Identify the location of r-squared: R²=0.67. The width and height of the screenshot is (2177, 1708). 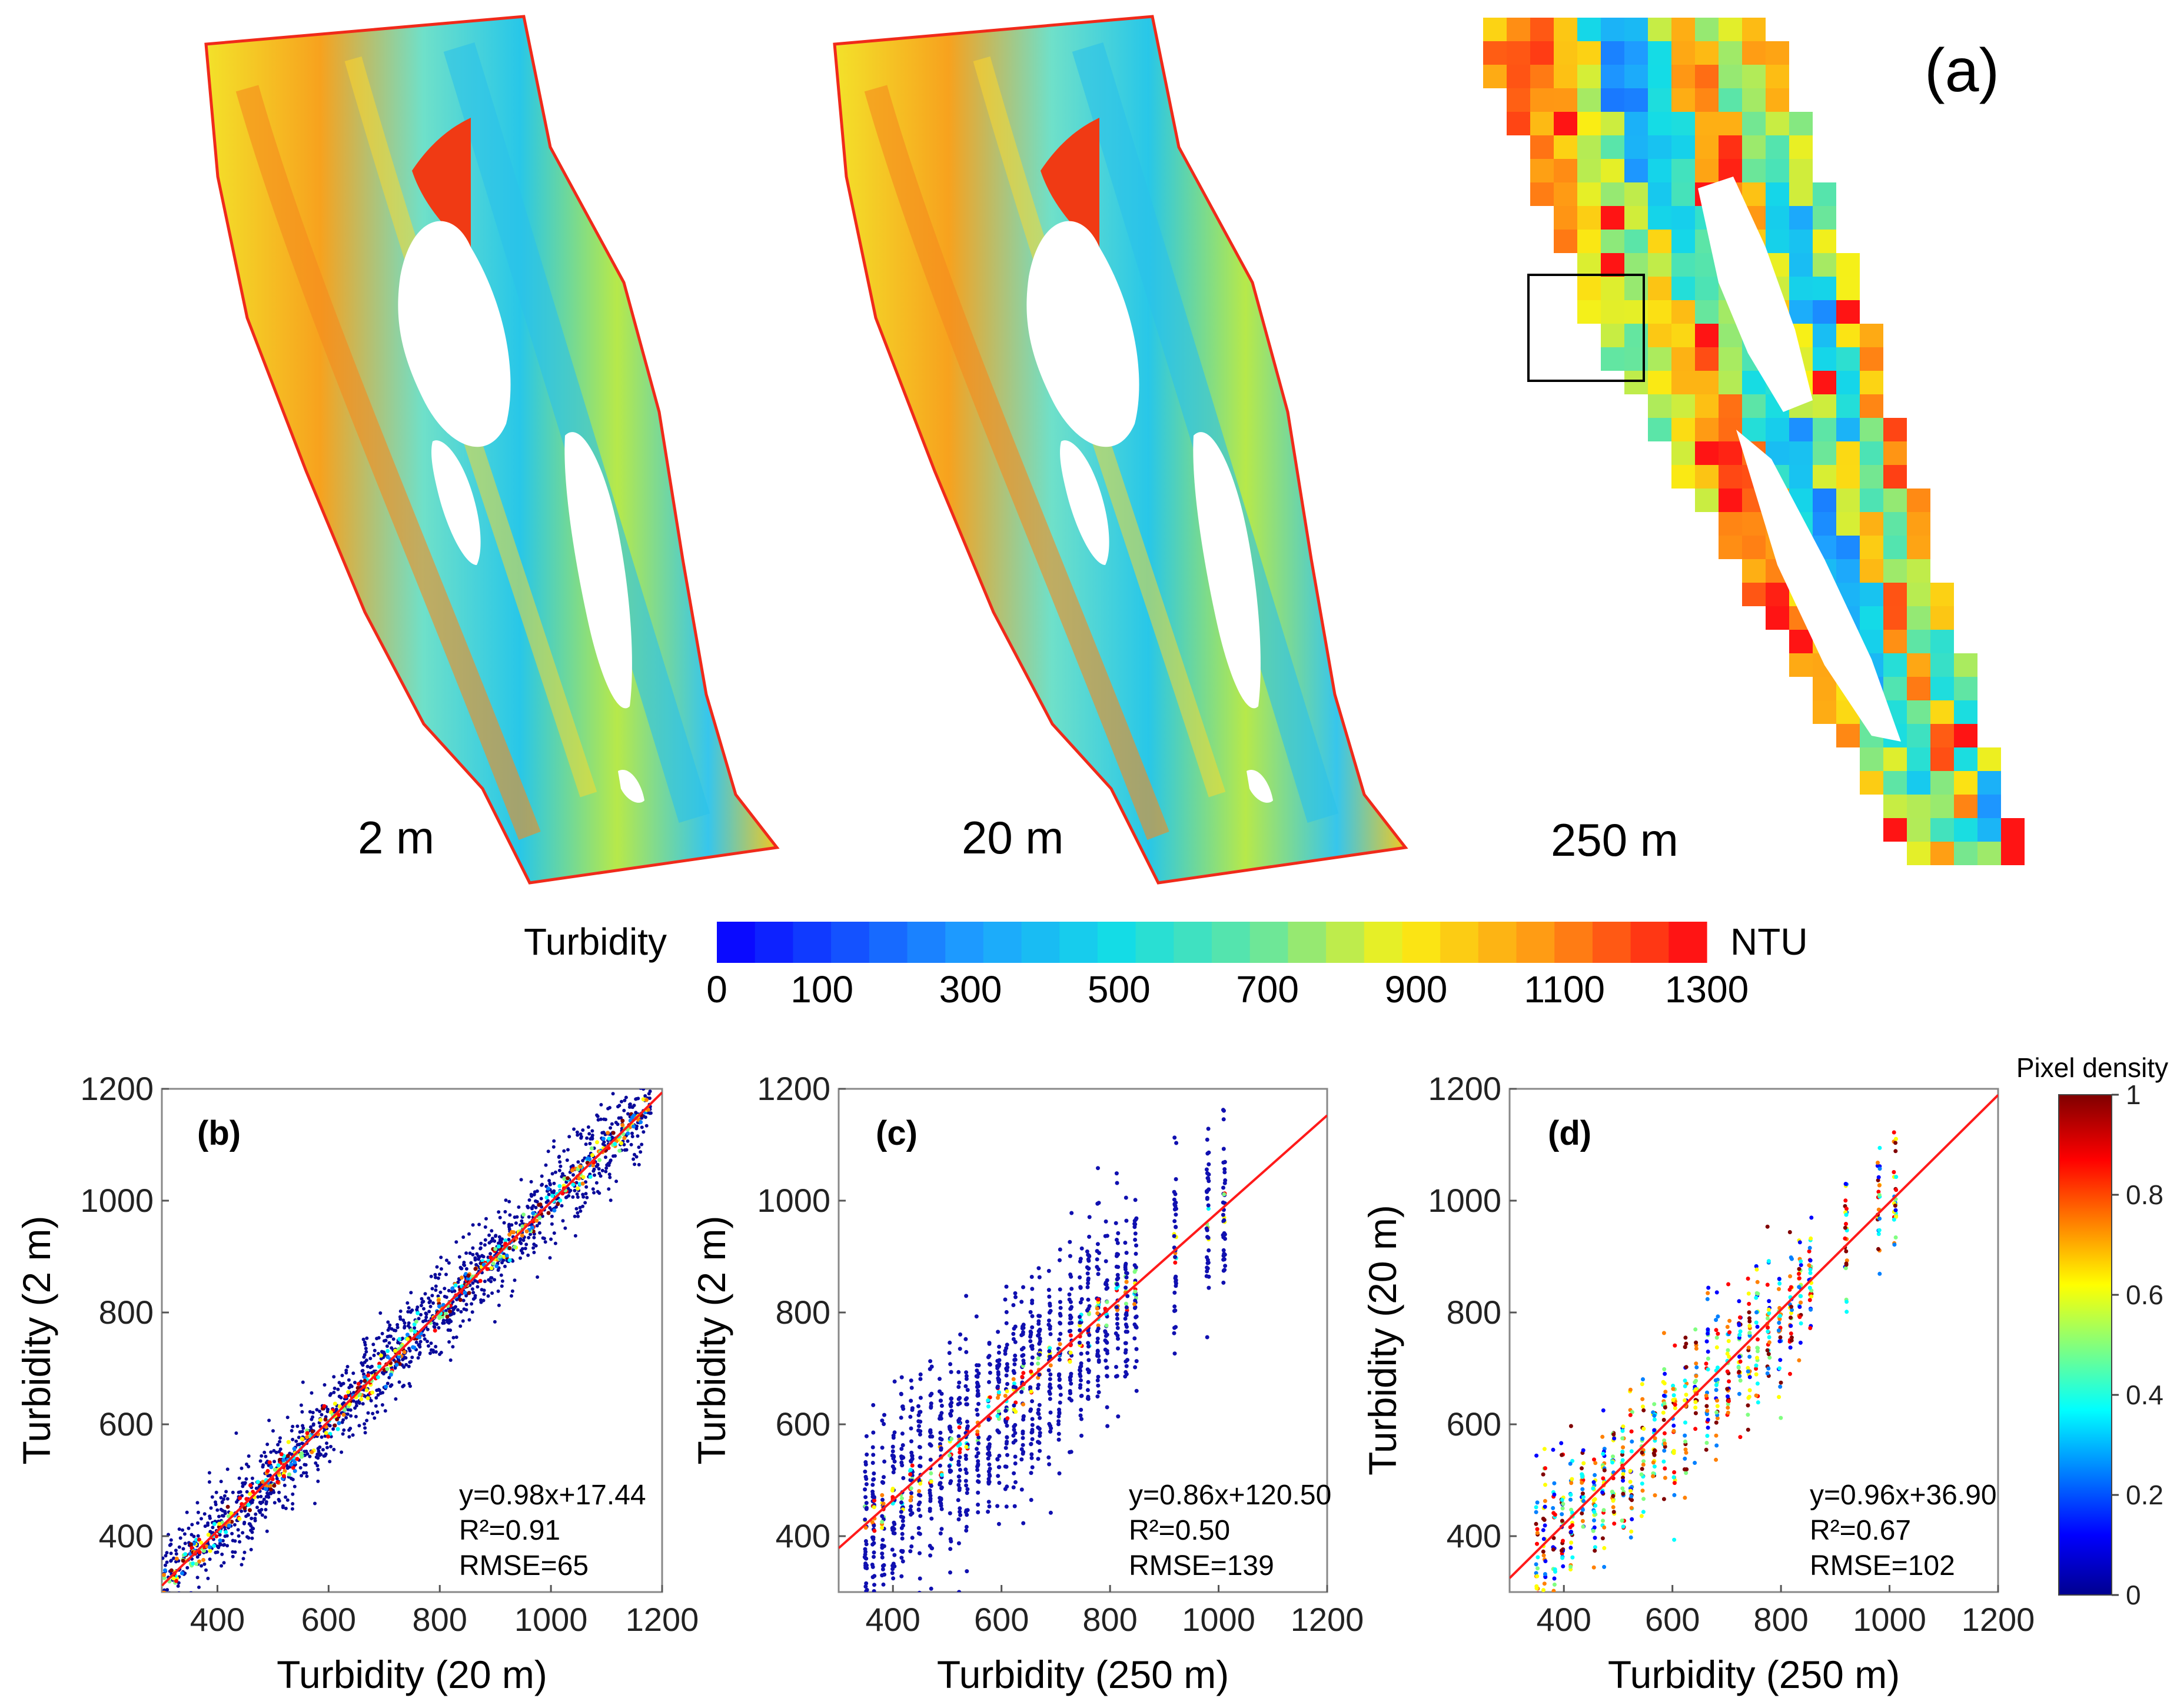
(1860, 1530).